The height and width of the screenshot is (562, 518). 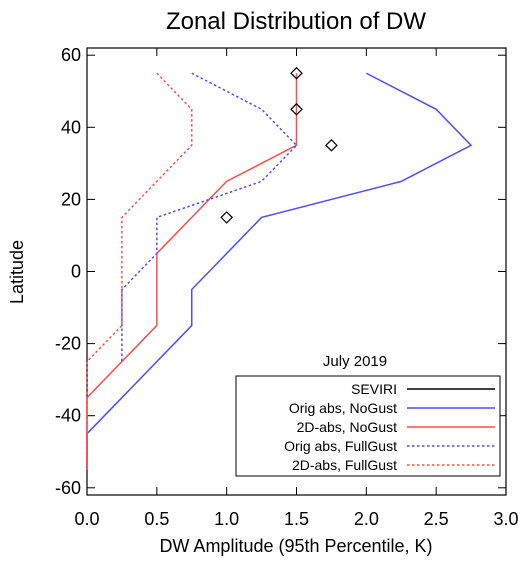 I want to click on y-tick-label: 60, so click(x=71, y=55).